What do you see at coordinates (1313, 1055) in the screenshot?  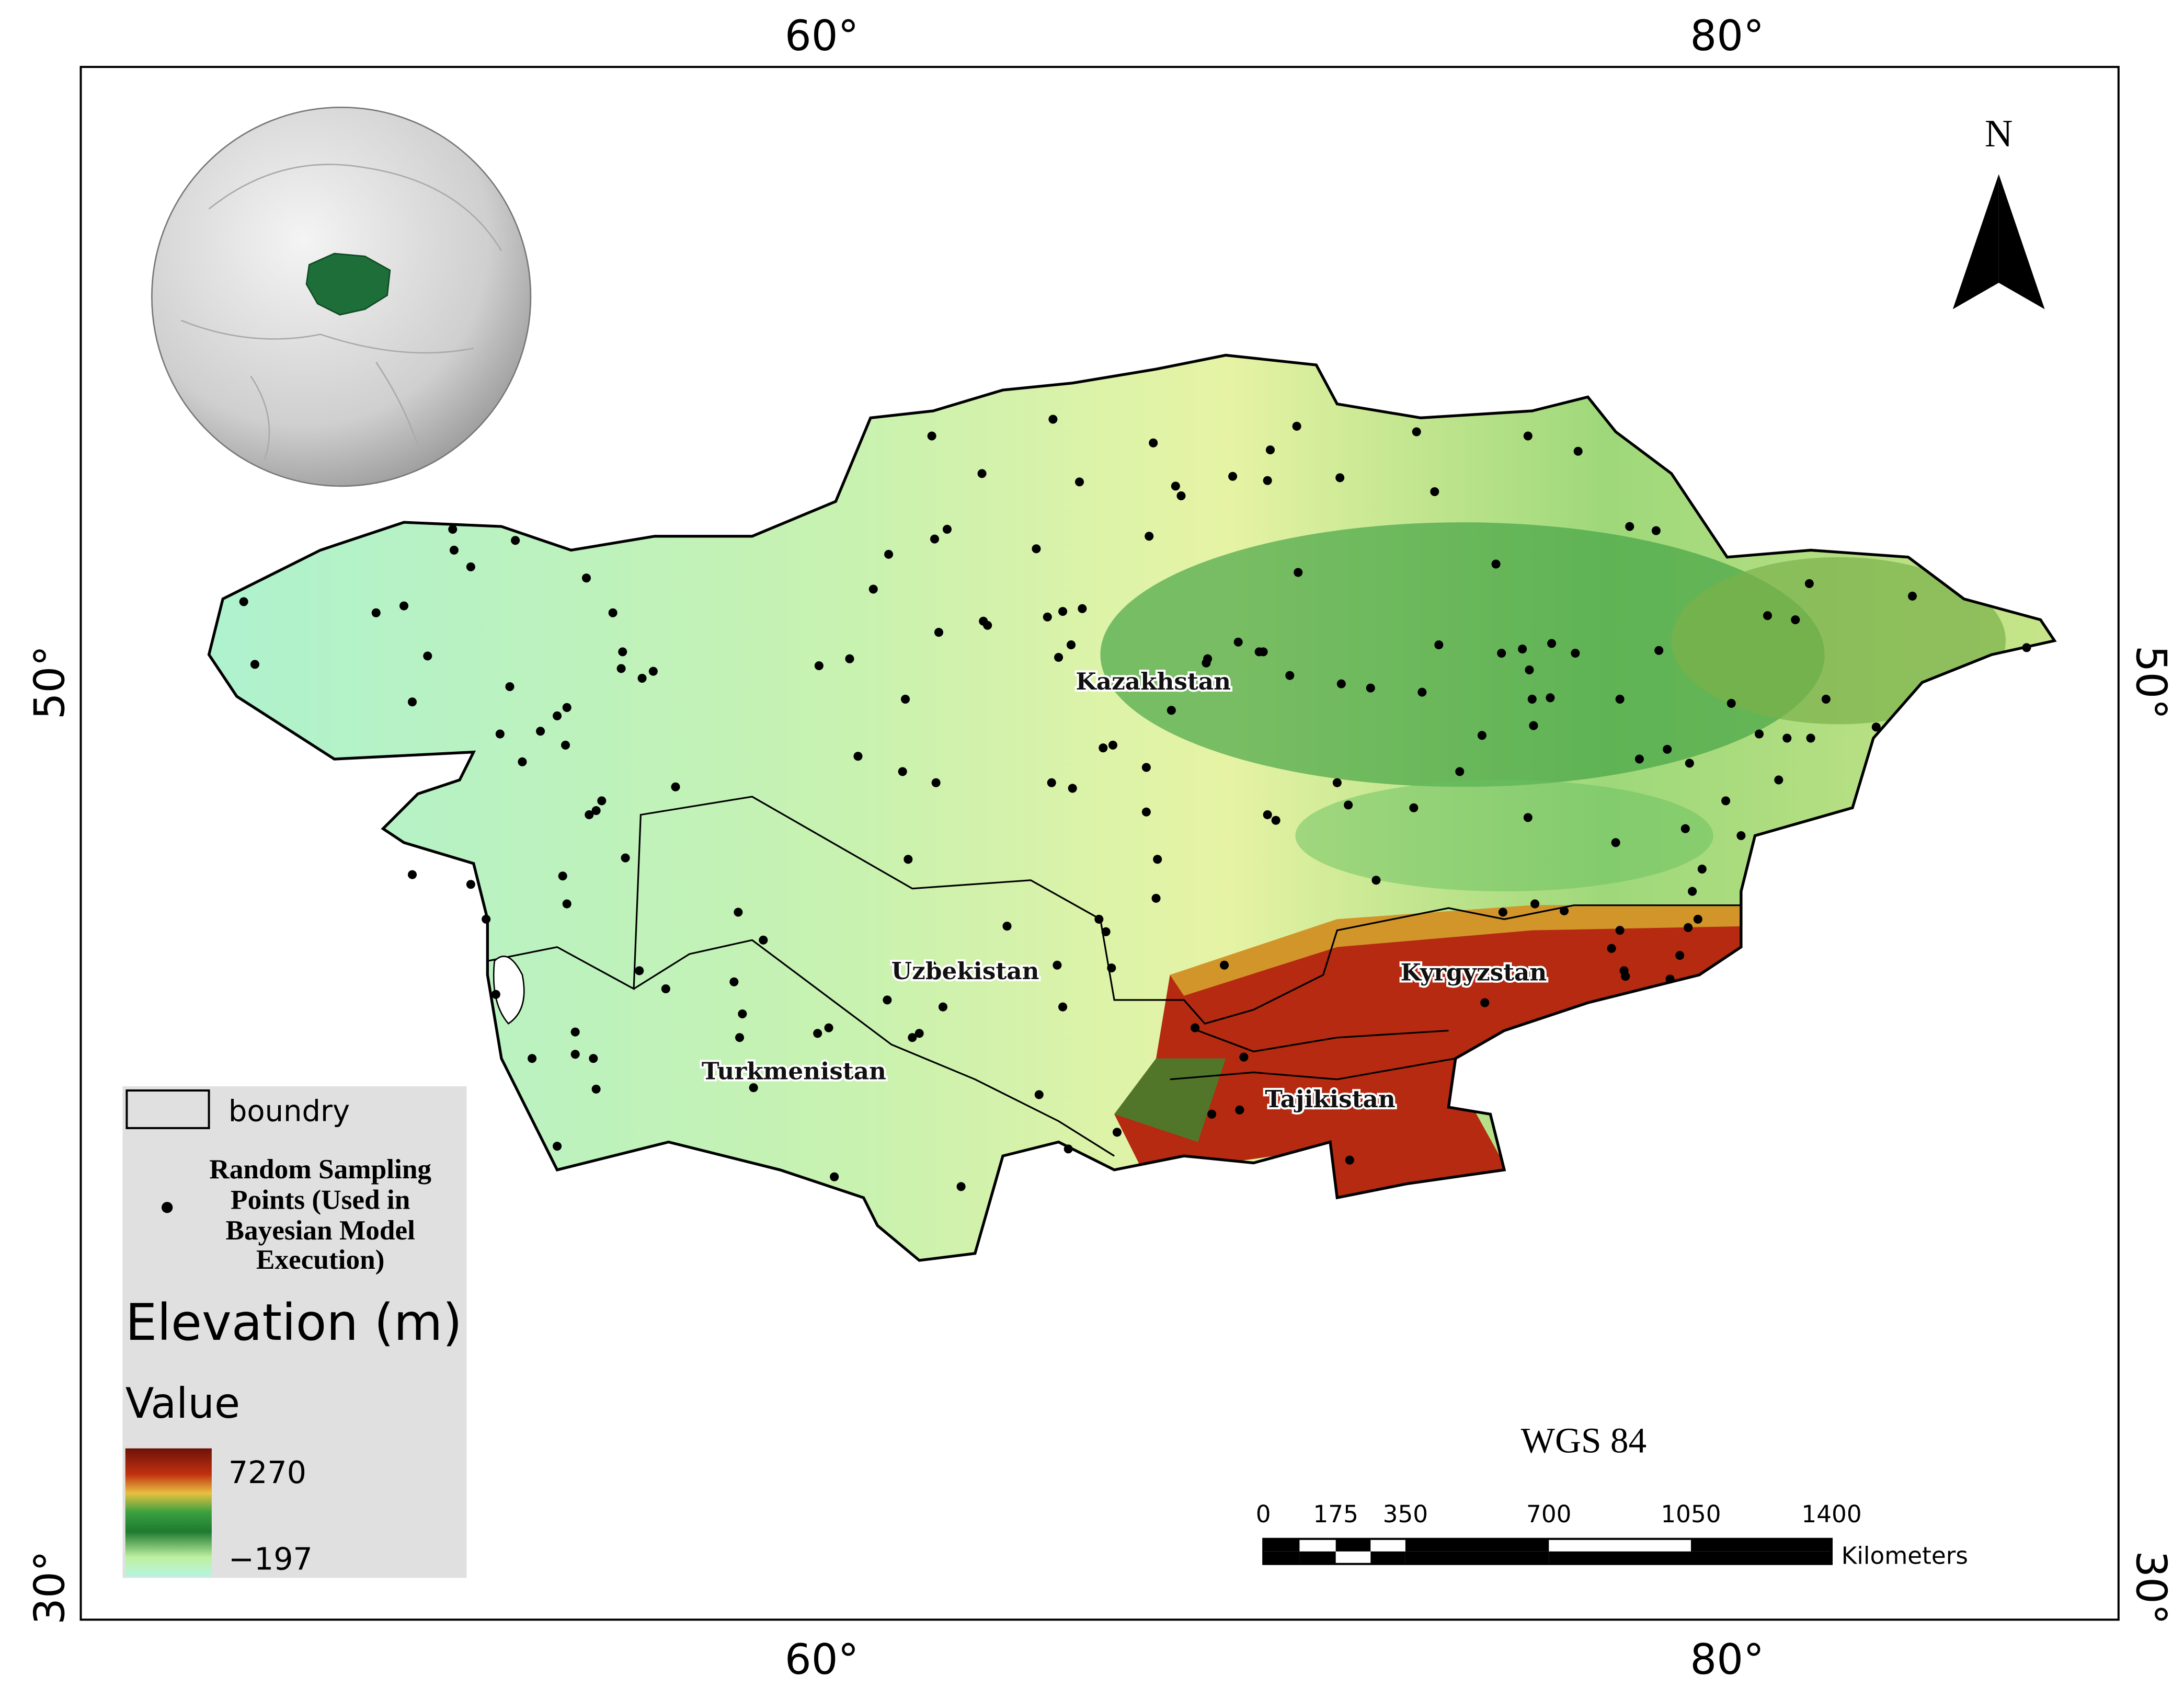 I see `border` at bounding box center [1313, 1055].